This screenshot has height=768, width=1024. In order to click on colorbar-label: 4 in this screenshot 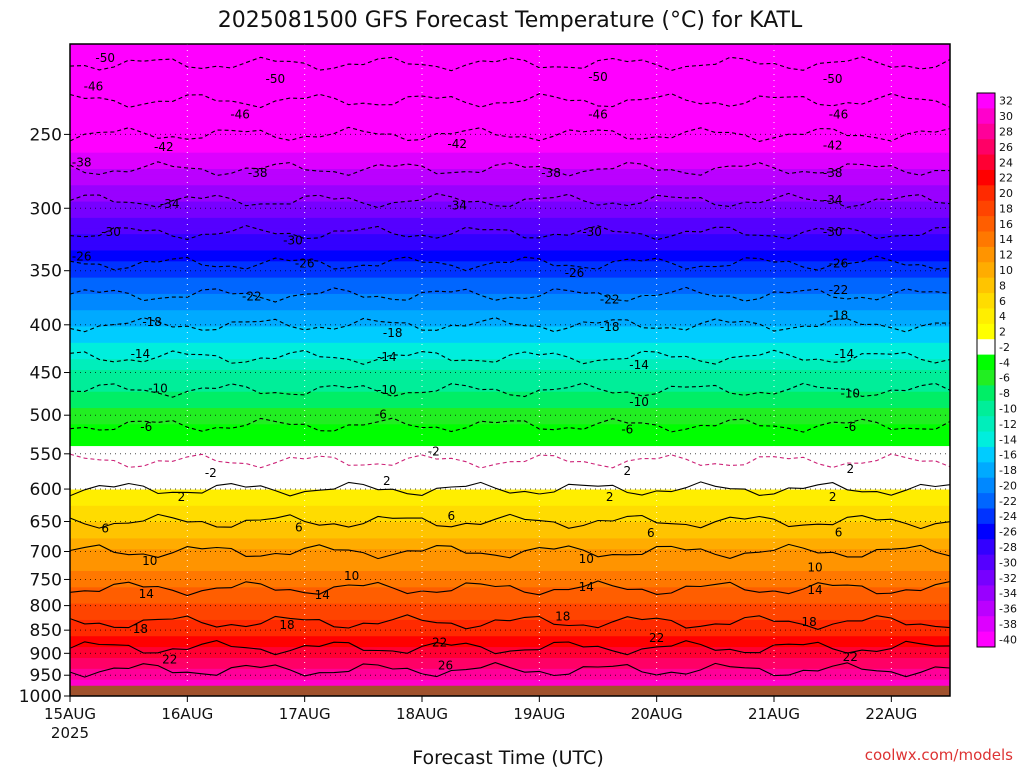, I will do `click(1002, 316)`.